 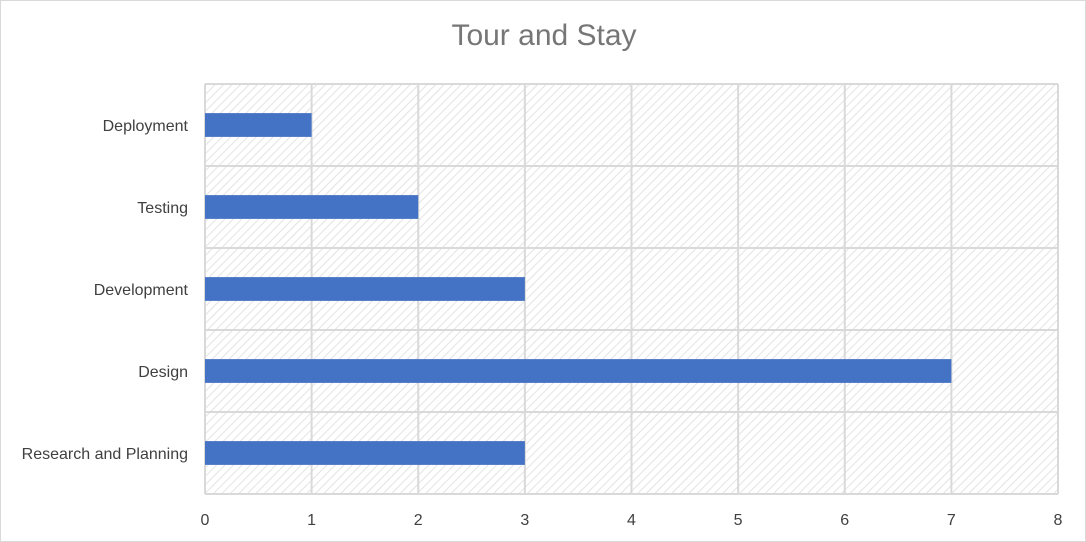 I want to click on category-label: Development, so click(x=141, y=290).